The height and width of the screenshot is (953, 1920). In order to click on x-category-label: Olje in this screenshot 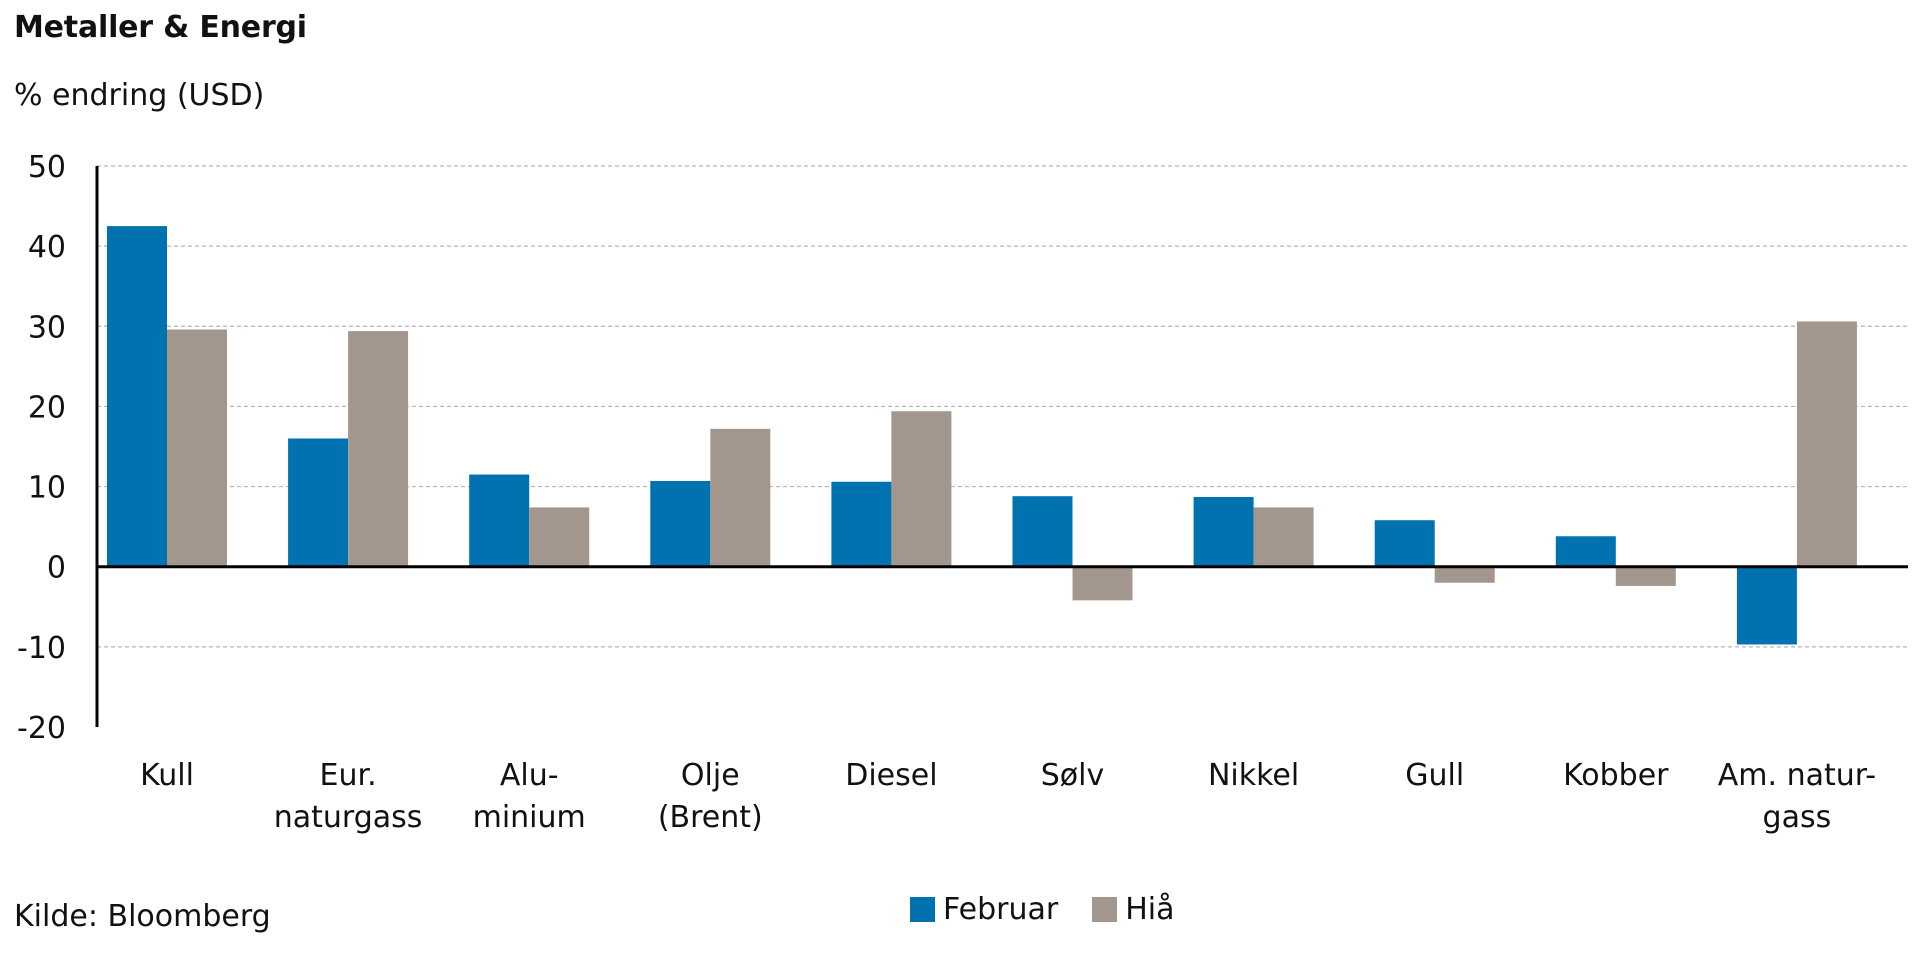, I will do `click(710, 775)`.